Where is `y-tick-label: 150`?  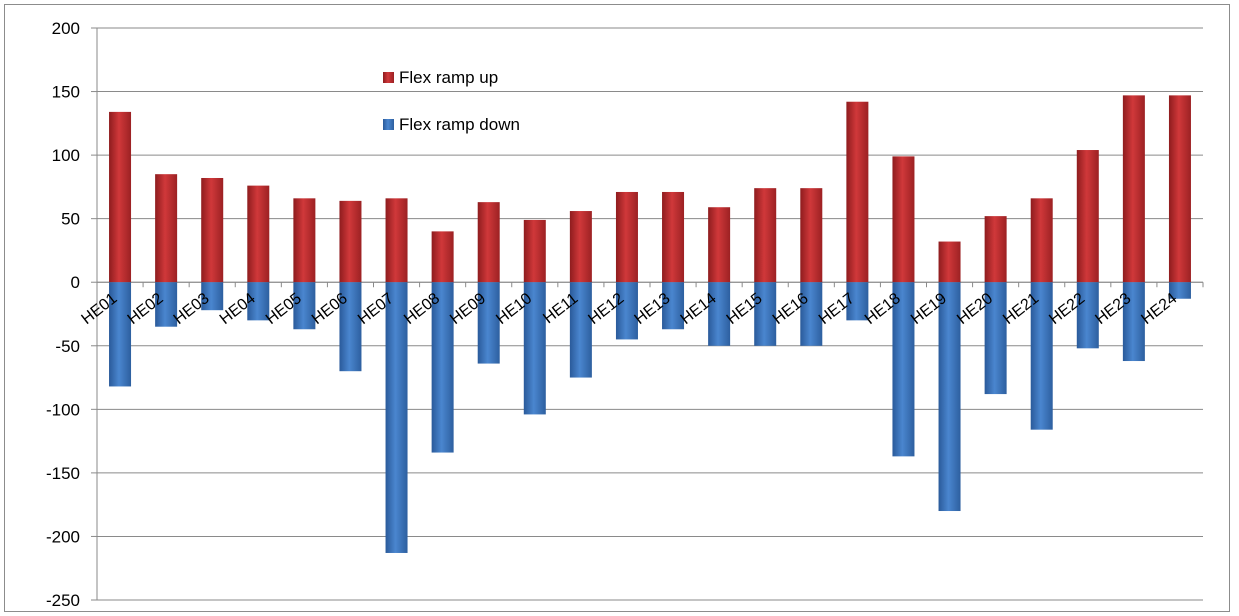
y-tick-label: 150 is located at coordinates (66, 92).